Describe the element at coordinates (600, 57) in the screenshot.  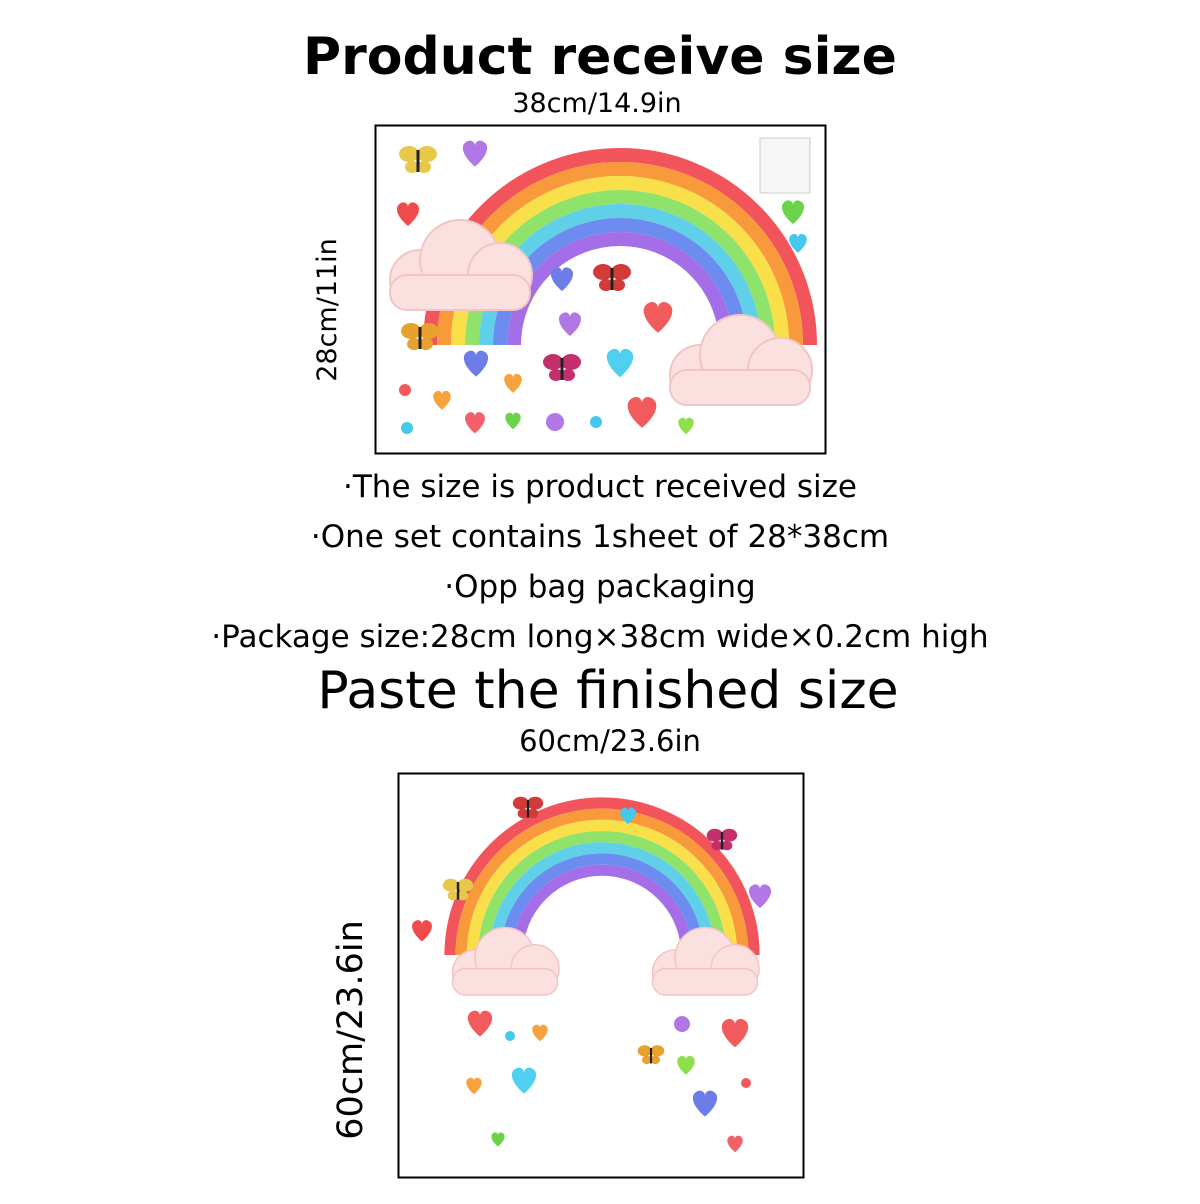
I see `title: Product receive size` at that location.